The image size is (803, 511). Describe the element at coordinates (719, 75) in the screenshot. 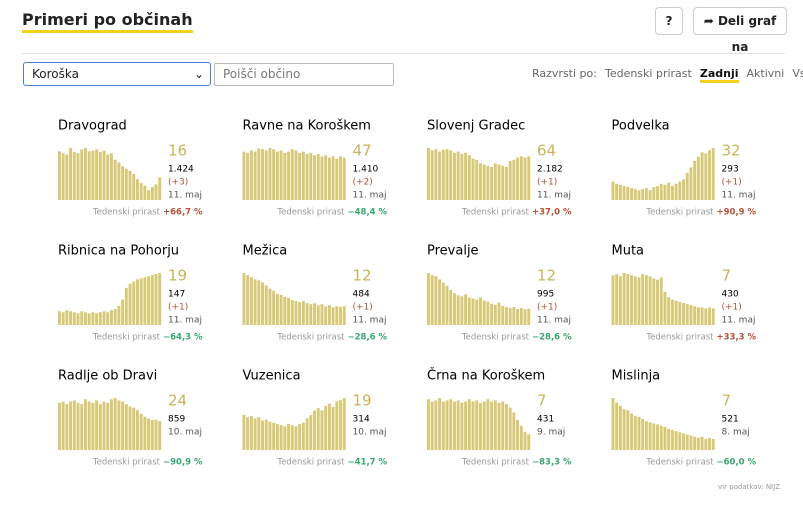

I see `sort-option: Zadnji` at that location.